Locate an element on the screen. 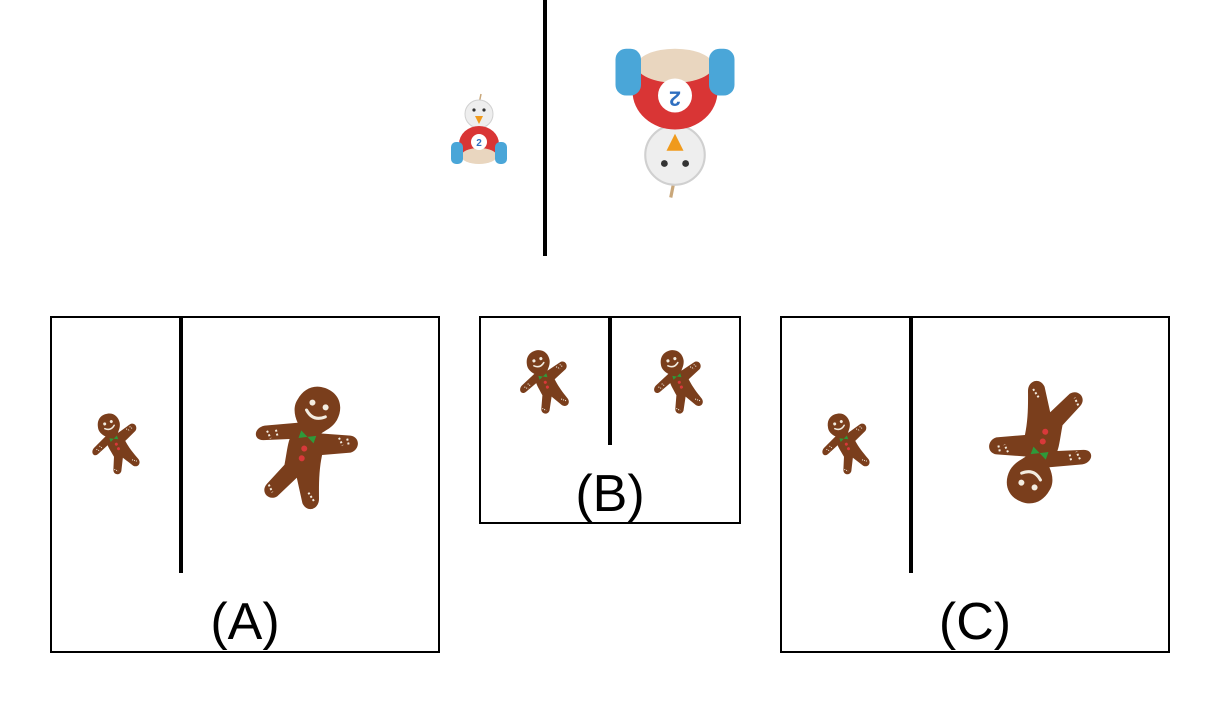 Image resolution: width=1219 pixels, height=702 pixels. option-a-large-gingerbread-icon is located at coordinates (304, 445).